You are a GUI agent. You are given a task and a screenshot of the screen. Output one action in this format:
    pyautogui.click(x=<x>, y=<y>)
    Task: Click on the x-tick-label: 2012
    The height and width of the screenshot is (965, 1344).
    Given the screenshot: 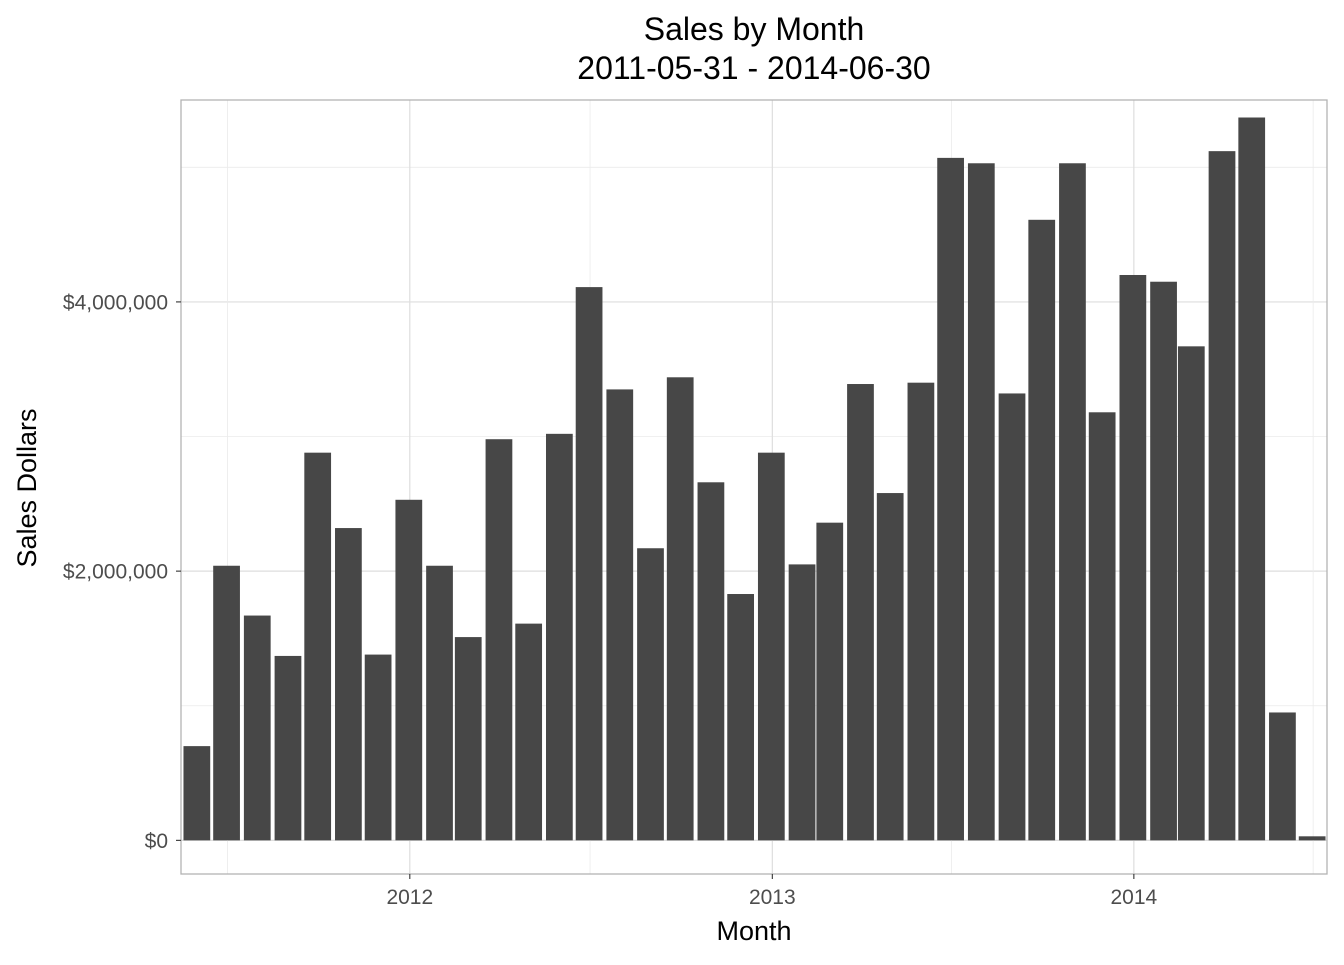 What is the action you would take?
    pyautogui.click(x=409, y=897)
    